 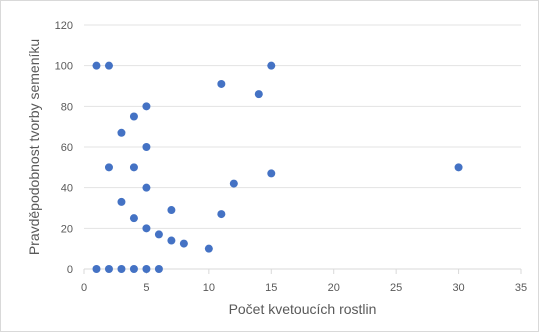 I want to click on x-tick-label: 35, so click(x=521, y=288).